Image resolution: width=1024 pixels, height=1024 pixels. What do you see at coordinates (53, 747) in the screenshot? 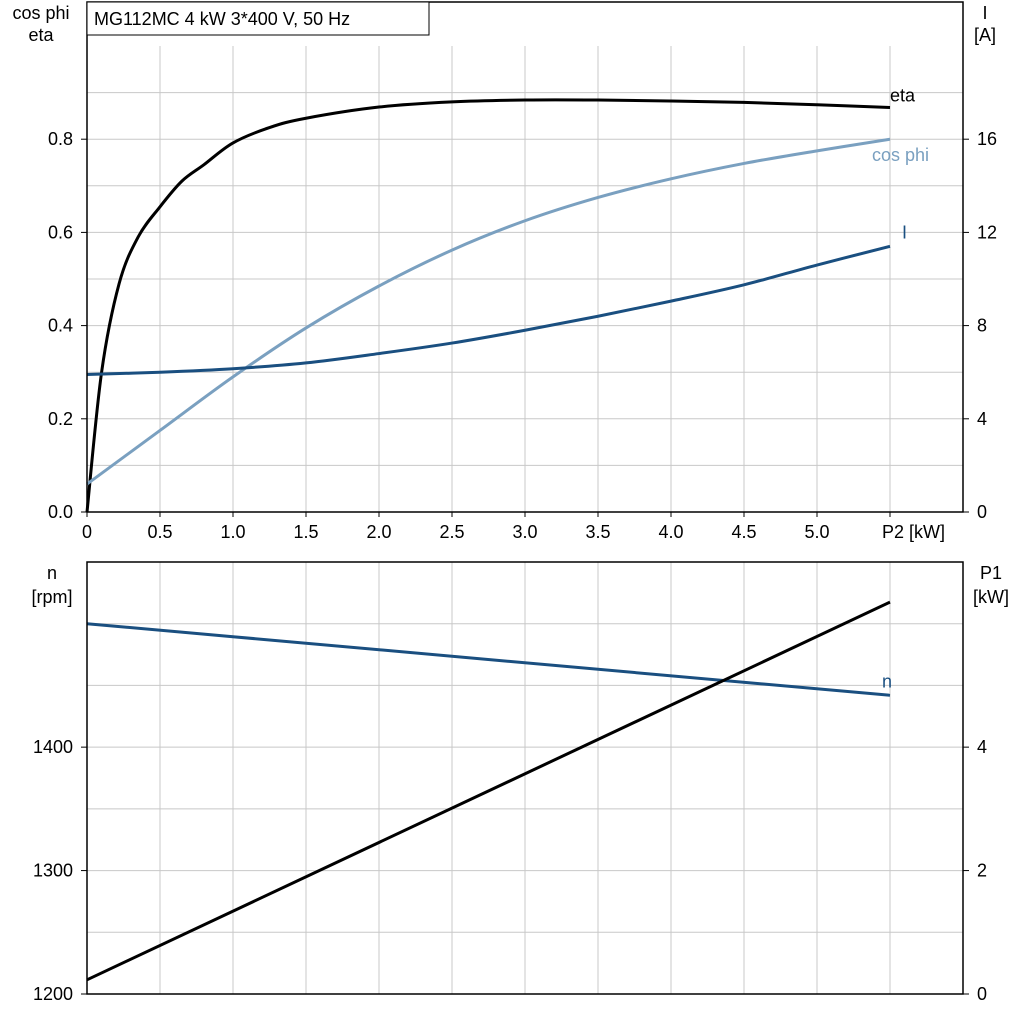
I see `left-axis-tick-label: 1400` at bounding box center [53, 747].